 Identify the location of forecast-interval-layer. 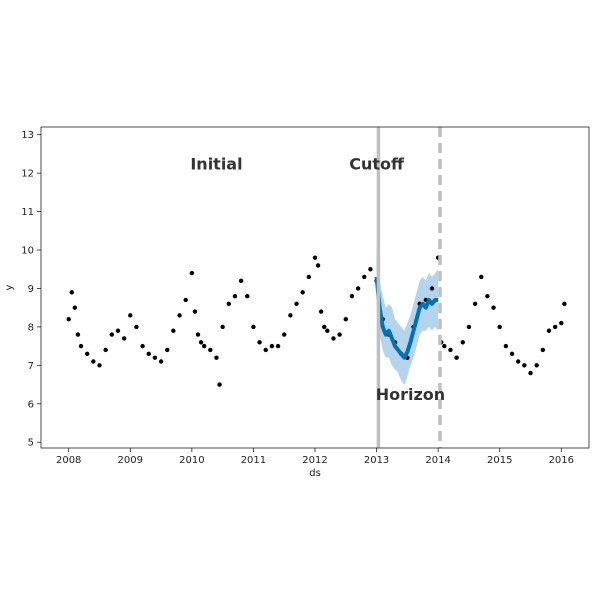
(407, 315).